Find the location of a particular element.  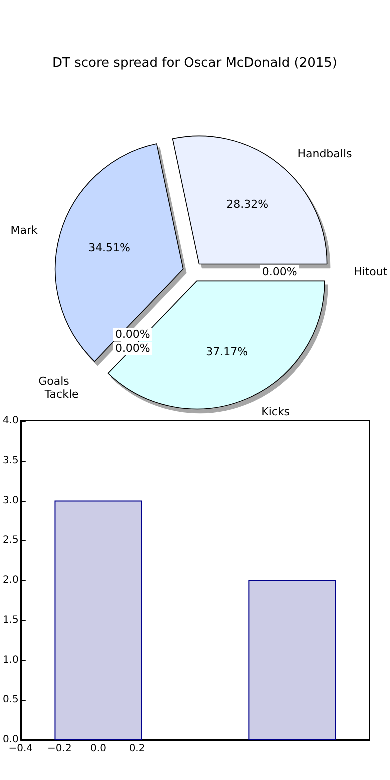

y-tick-label: 3.5 is located at coordinates (10, 460).